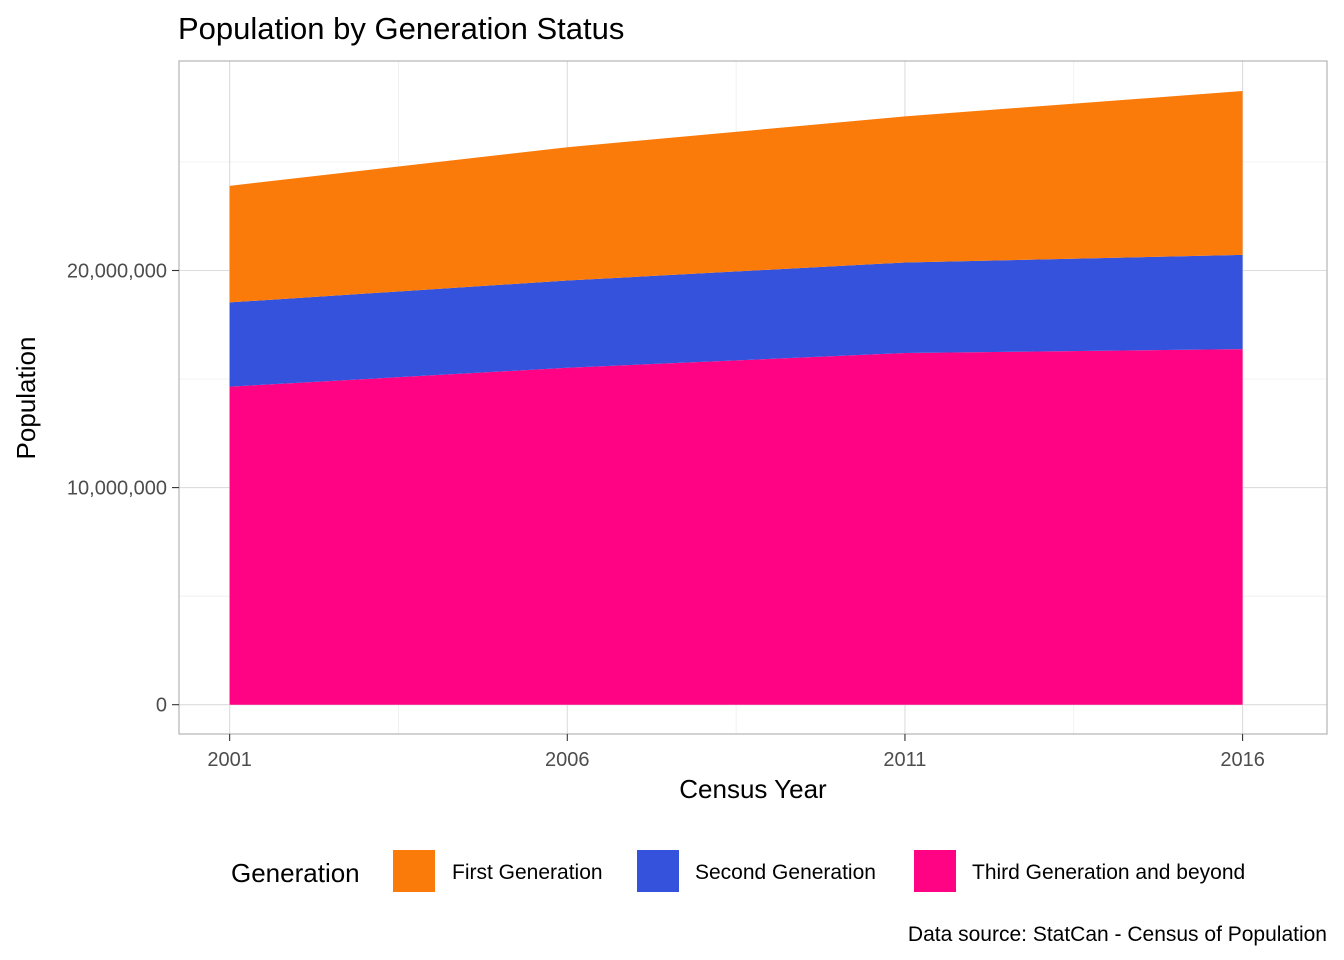 Image resolution: width=1344 pixels, height=960 pixels. Describe the element at coordinates (26, 398) in the screenshot. I see `y-axis-title: Population` at that location.